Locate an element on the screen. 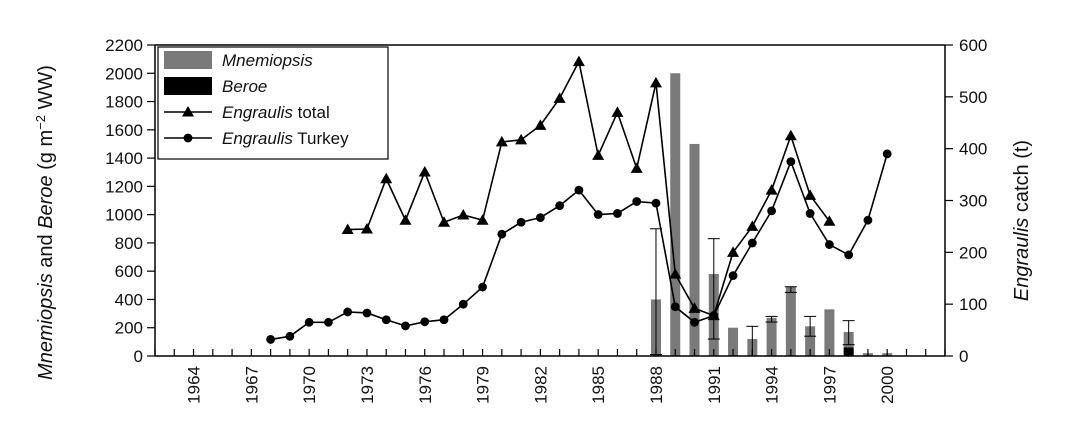 The height and width of the screenshot is (438, 1068). x-tick-label: 2000 is located at coordinates (887, 385).